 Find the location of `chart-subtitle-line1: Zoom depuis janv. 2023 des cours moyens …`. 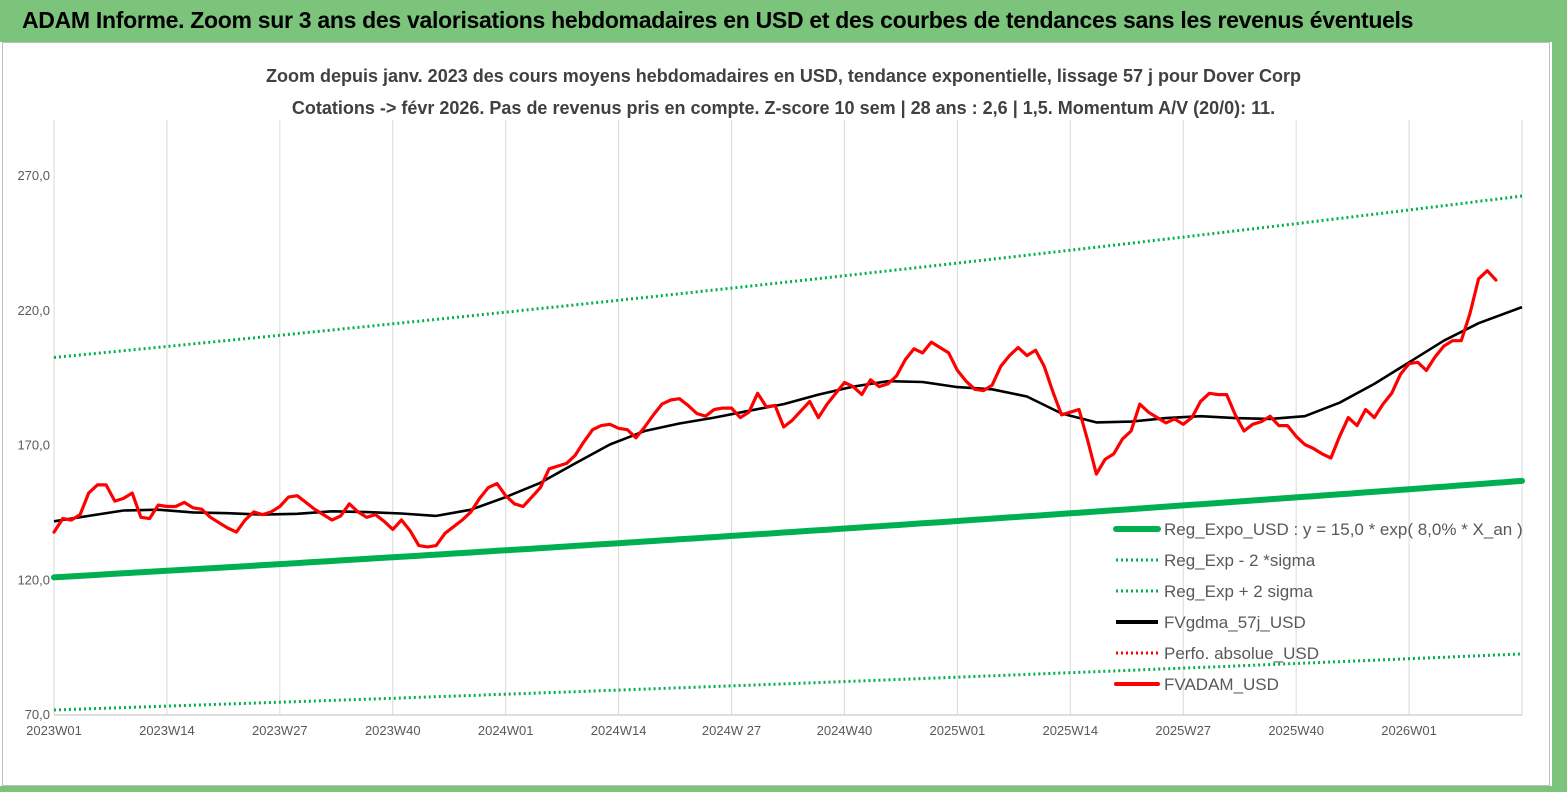

chart-subtitle-line1: Zoom depuis janv. 2023 des cours moyens … is located at coordinates (783, 76).